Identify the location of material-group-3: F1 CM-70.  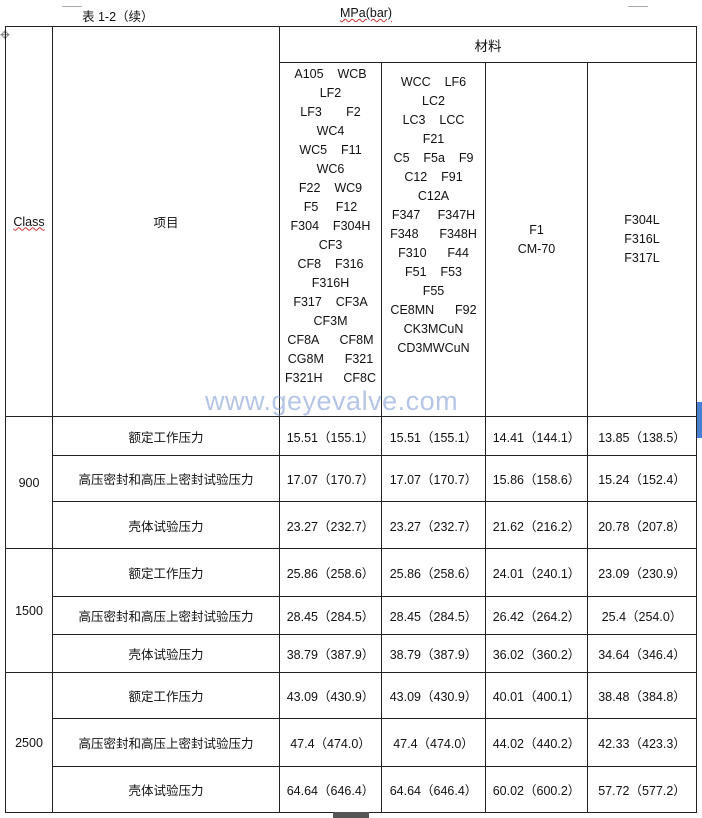
(536, 239).